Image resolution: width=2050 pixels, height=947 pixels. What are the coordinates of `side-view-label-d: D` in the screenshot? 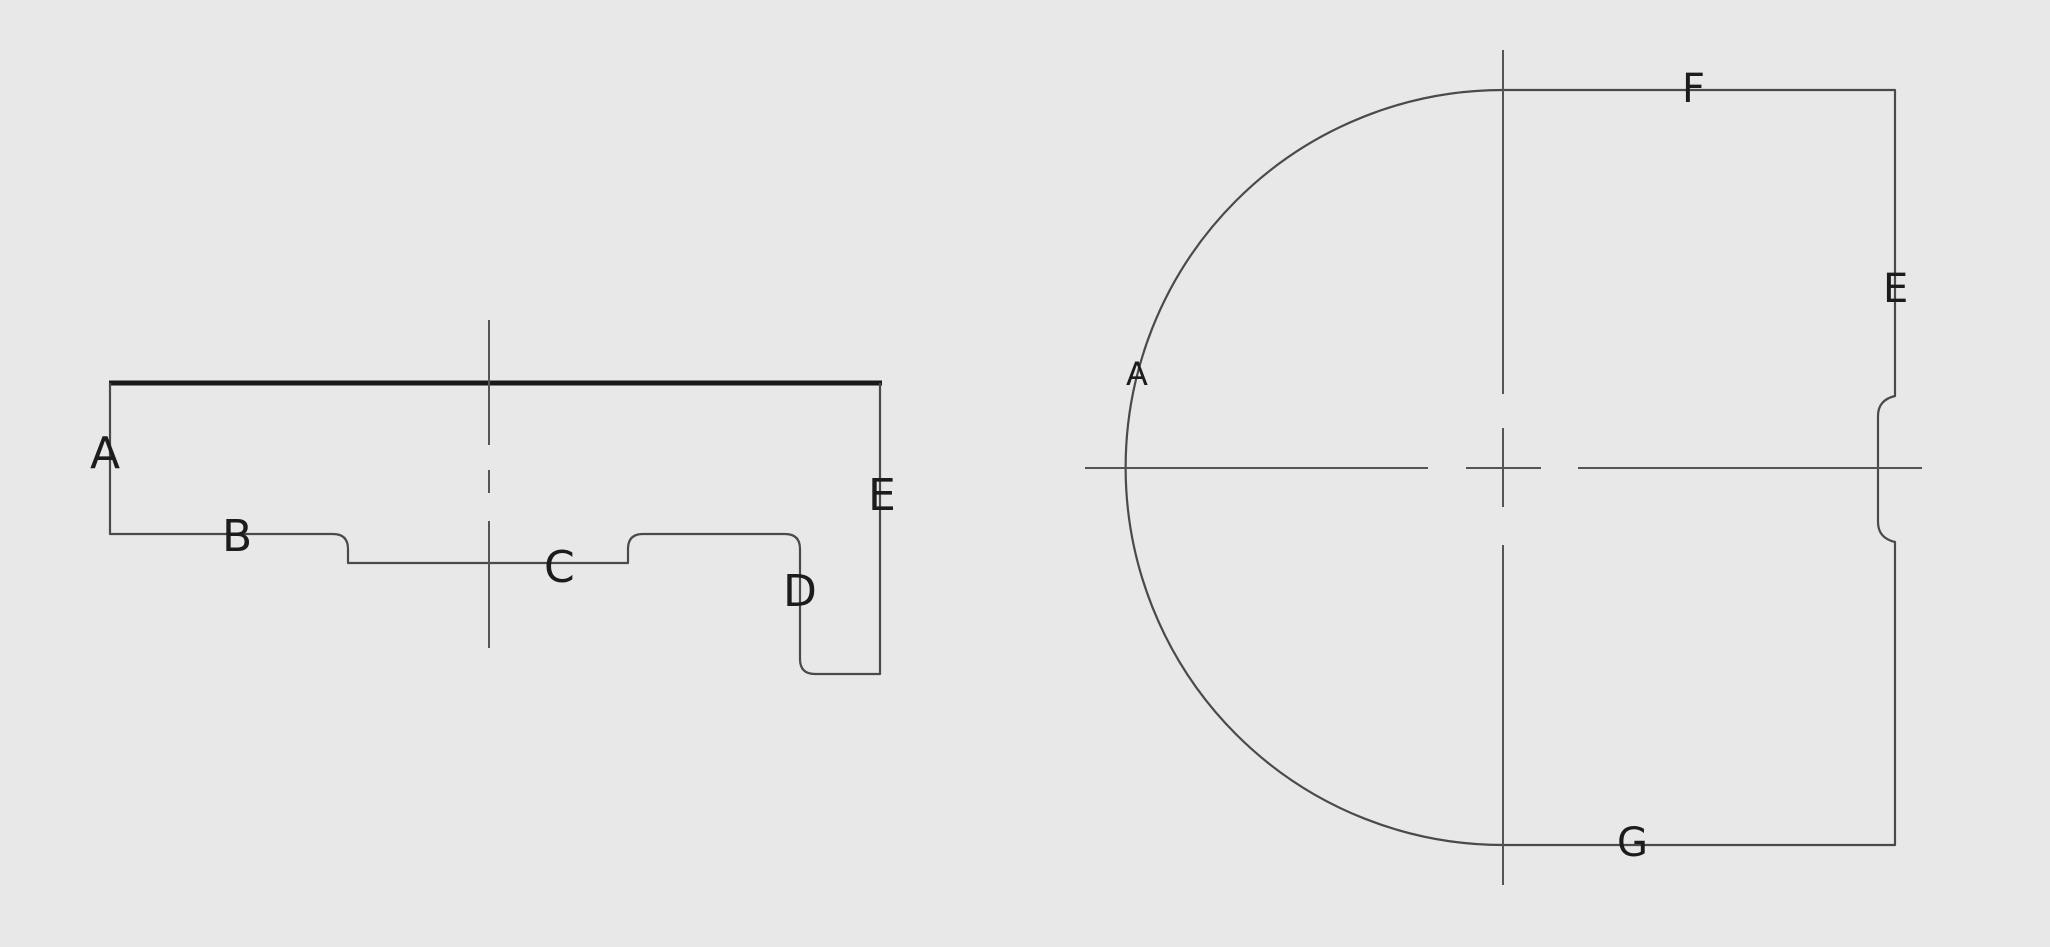 It's located at (800, 591).